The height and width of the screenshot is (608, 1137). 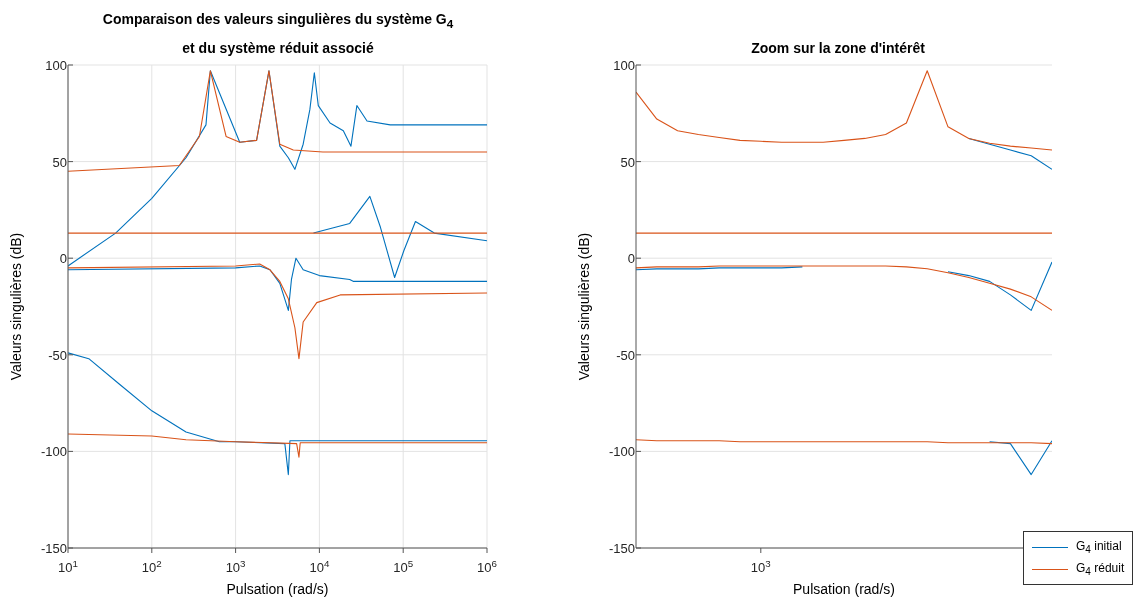 I want to click on x-tick-label: 10$^{2}$, so click(x=151, y=566).